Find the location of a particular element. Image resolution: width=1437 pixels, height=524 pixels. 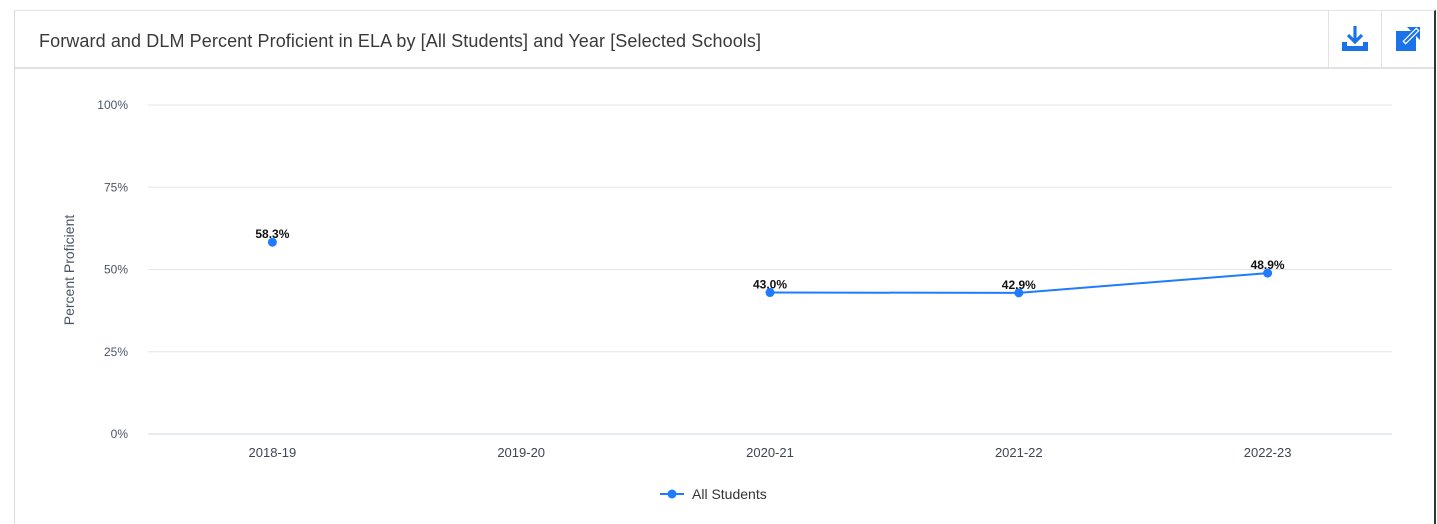

chart-actions is located at coordinates (1381, 39).